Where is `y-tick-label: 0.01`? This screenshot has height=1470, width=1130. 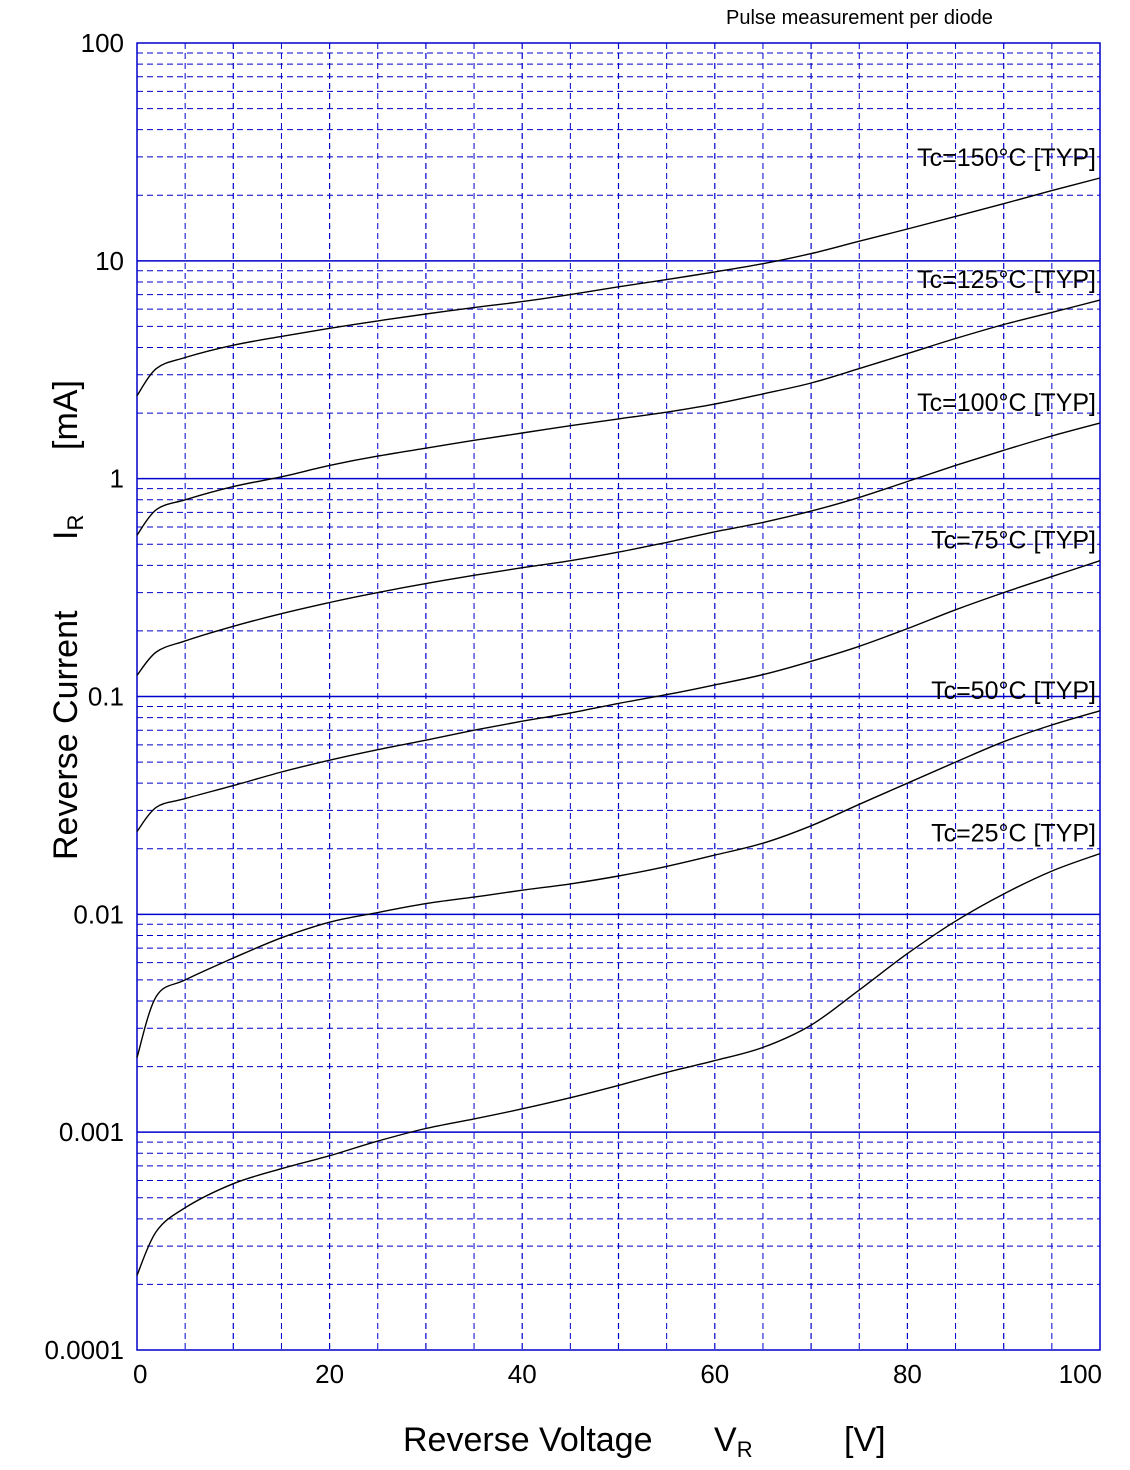 y-tick-label: 0.01 is located at coordinates (98, 914).